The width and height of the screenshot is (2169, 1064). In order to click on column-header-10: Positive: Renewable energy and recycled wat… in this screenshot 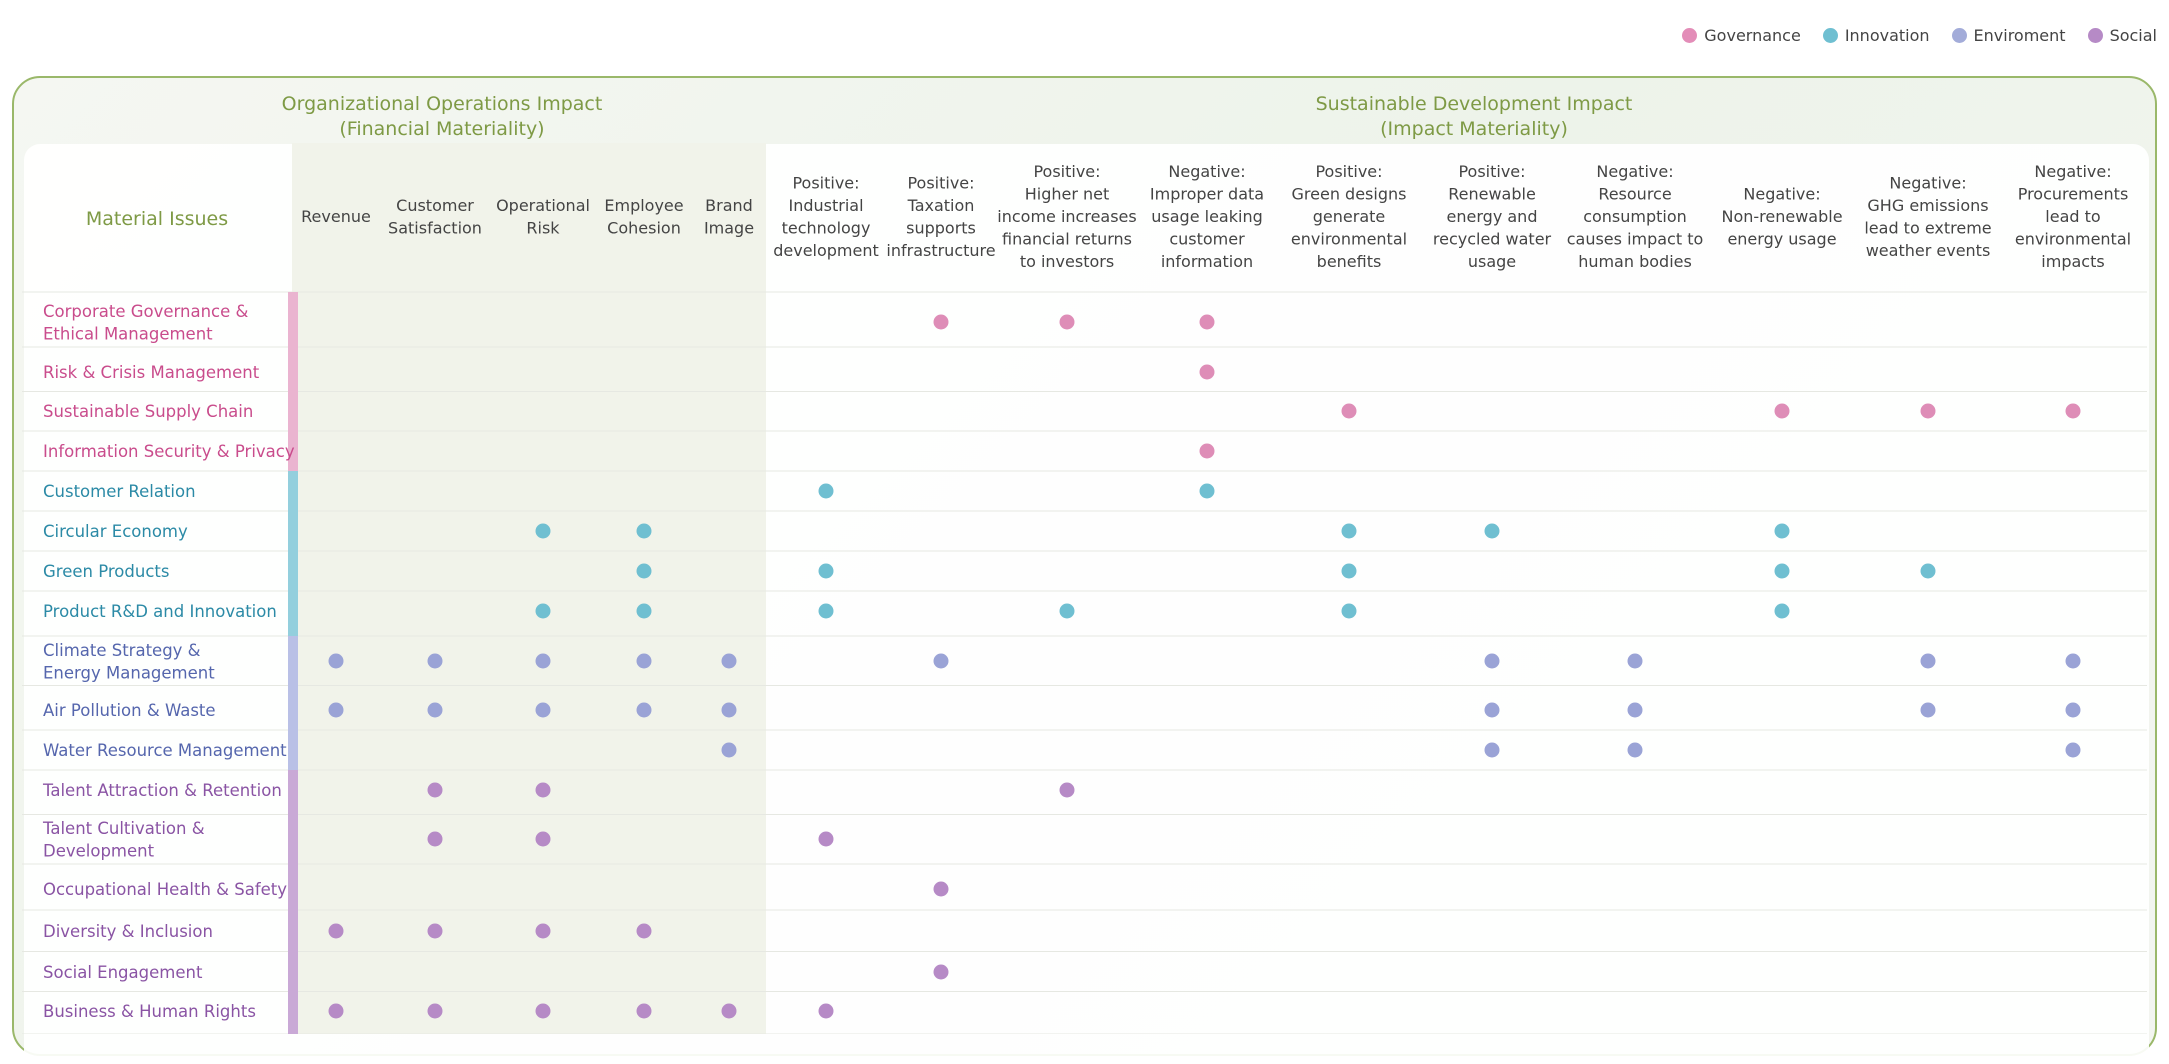, I will do `click(1492, 216)`.